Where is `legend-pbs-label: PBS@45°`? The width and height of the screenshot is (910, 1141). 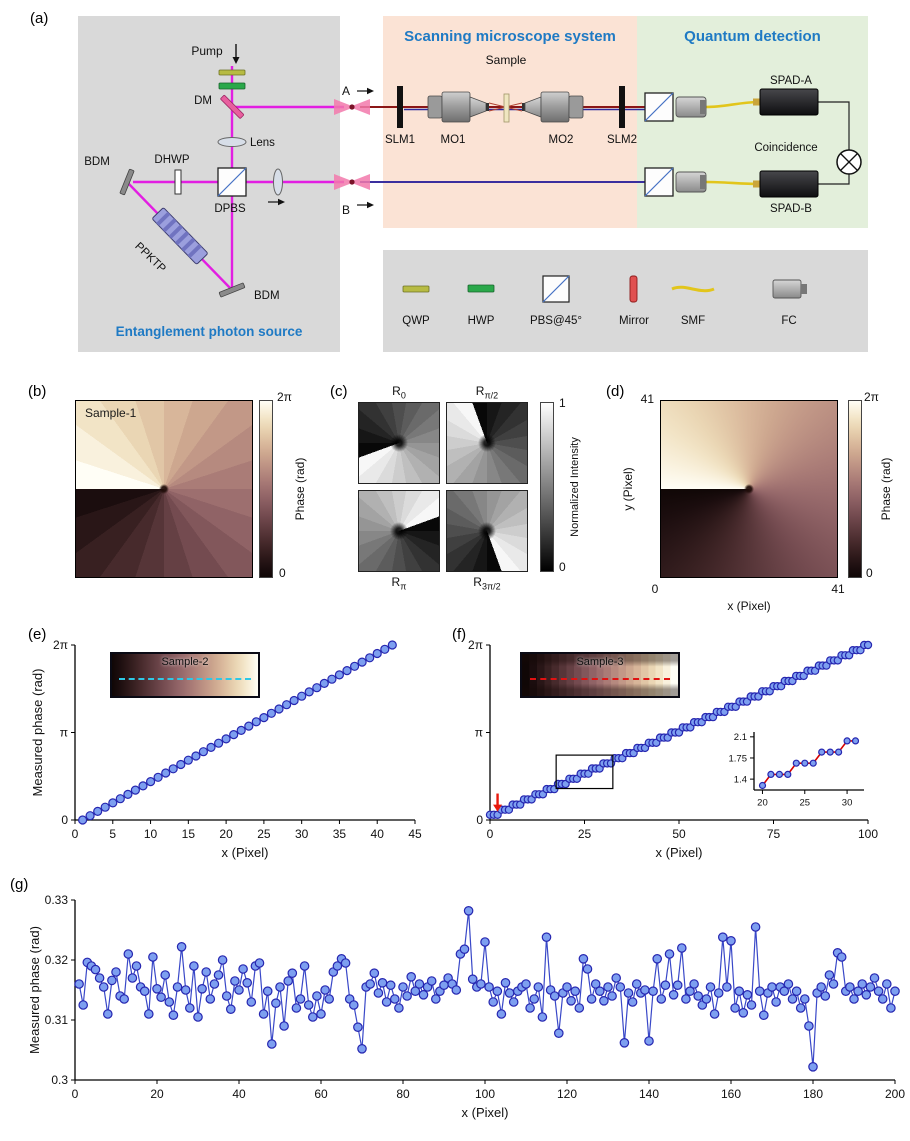
legend-pbs-label: PBS@45° is located at coordinates (556, 321).